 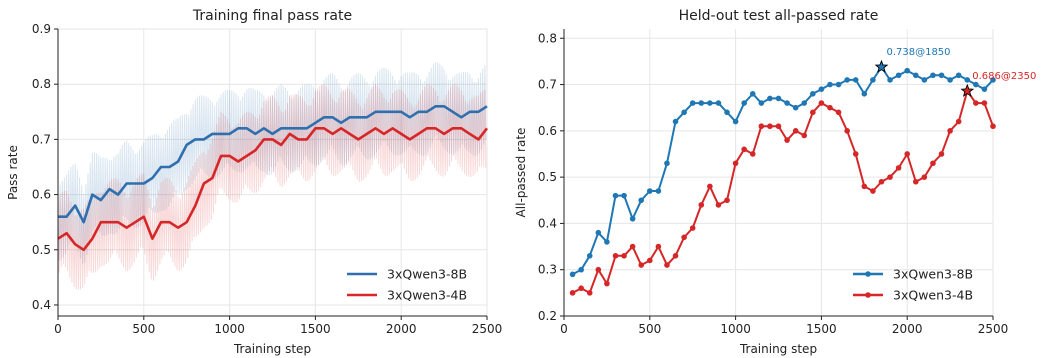 What do you see at coordinates (547, 270) in the screenshot?
I see `y-tick-label: 0.3` at bounding box center [547, 270].